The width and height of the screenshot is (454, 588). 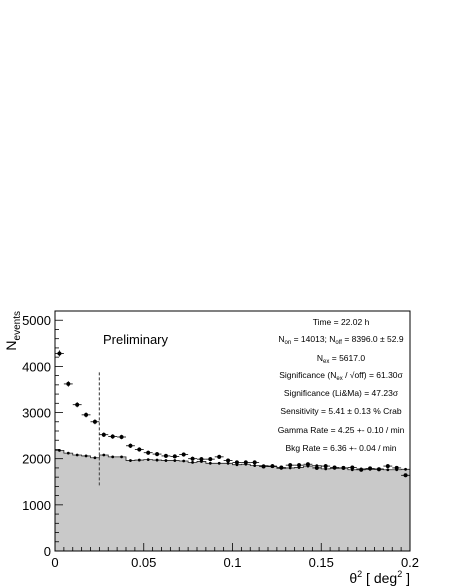 I want to click on preliminary-label: Preliminary, so click(x=136, y=339).